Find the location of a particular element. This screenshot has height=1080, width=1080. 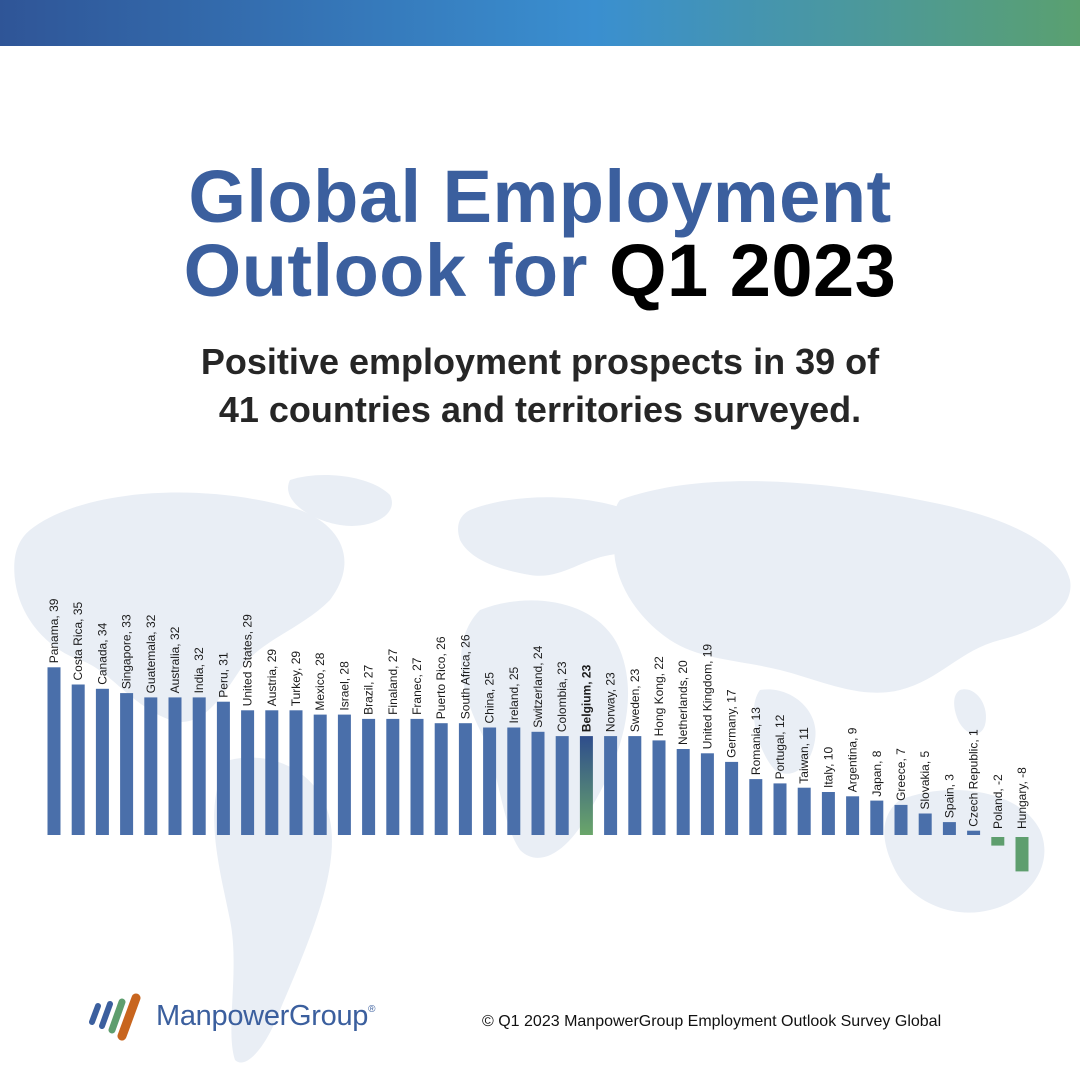

brand-name: ManpowerGroup® is located at coordinates (265, 1016).